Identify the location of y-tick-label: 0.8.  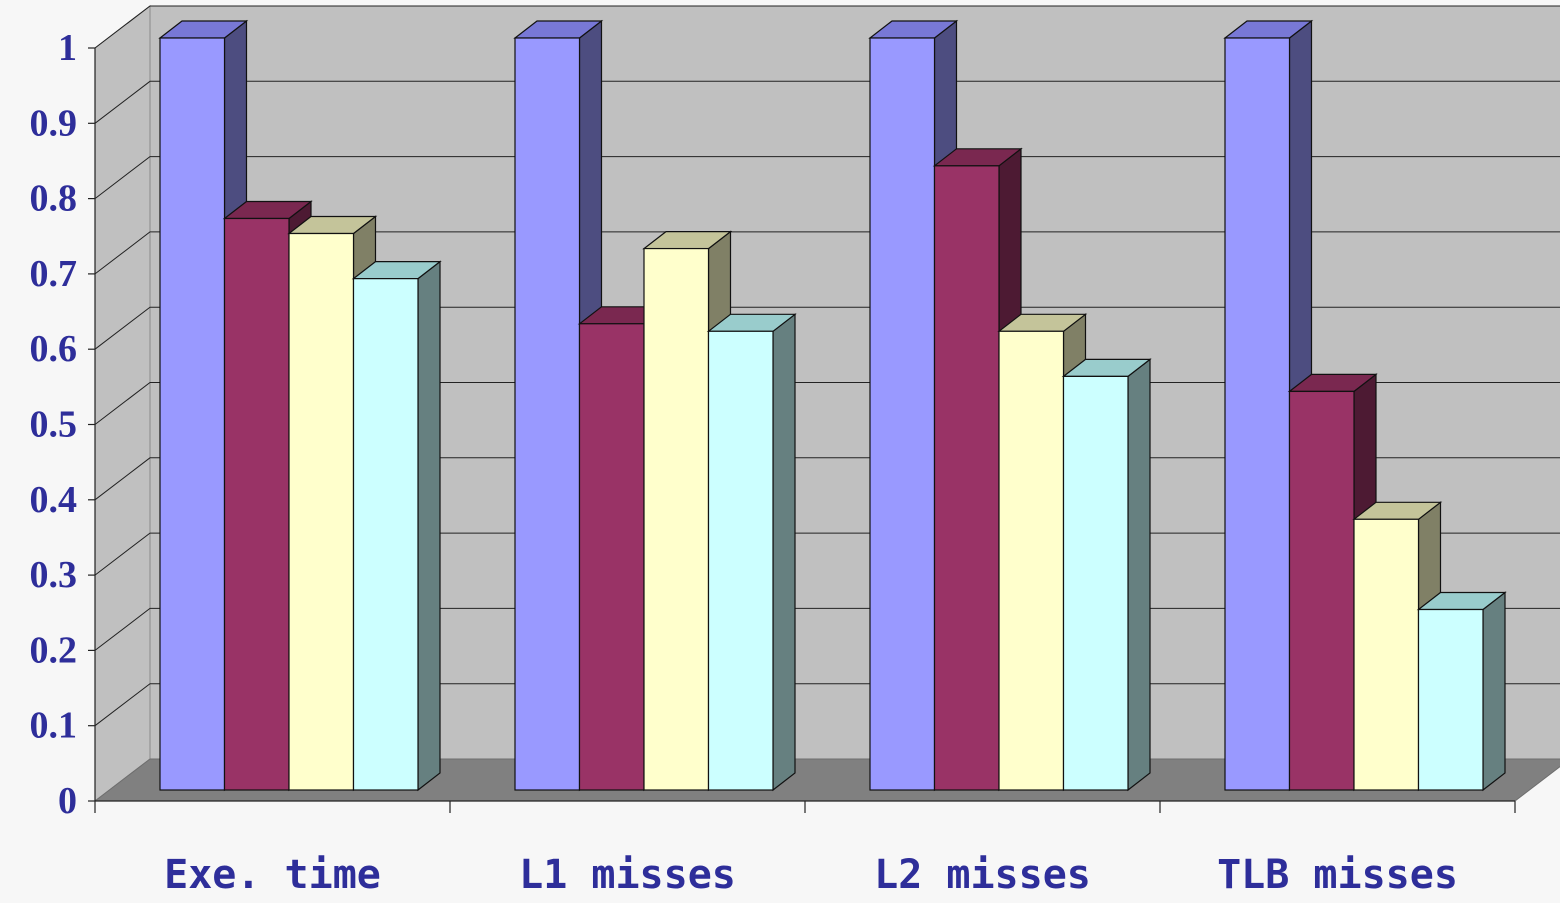
(54, 199).